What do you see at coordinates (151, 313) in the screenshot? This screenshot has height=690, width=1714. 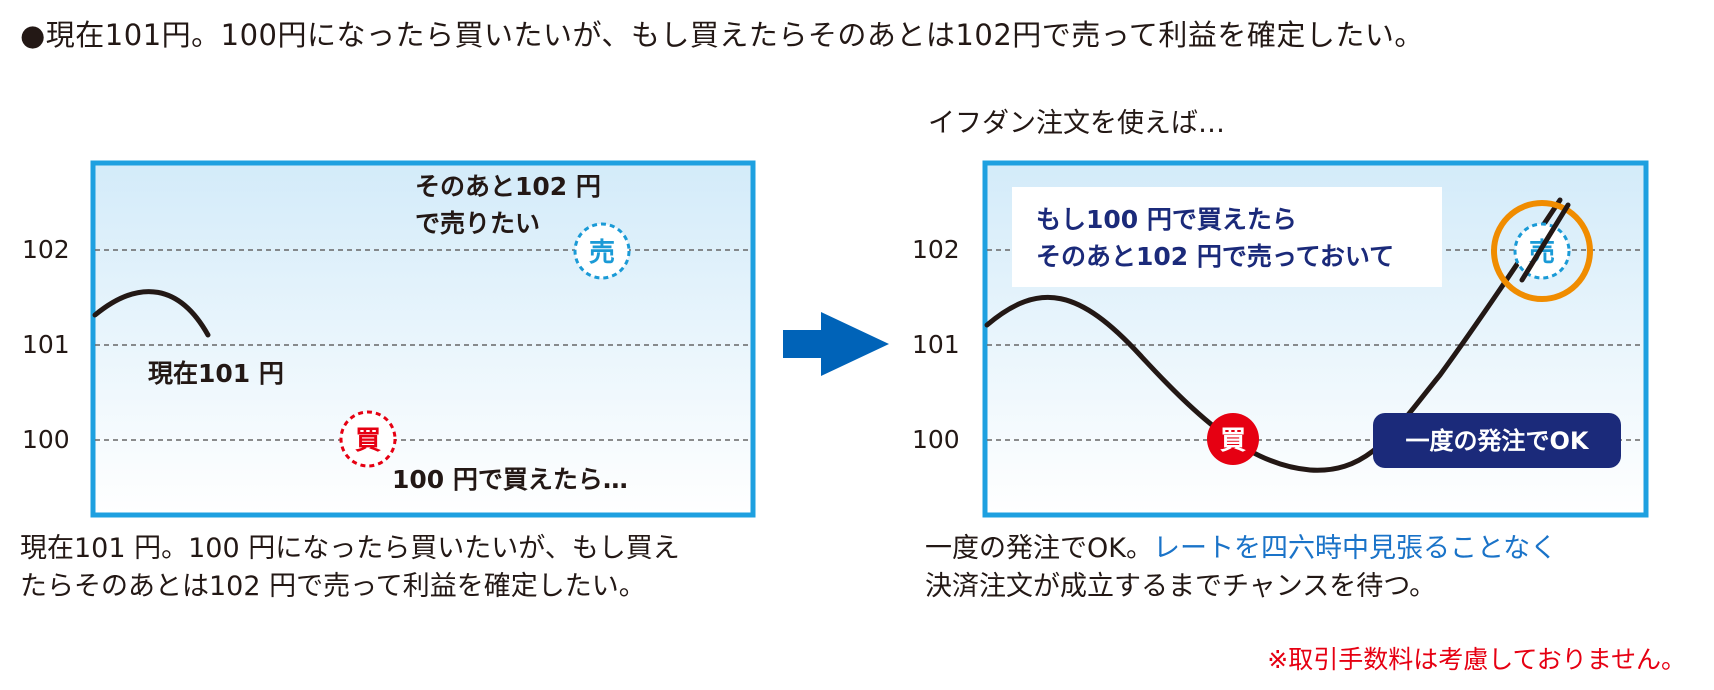 I see `left-rate-curve` at bounding box center [151, 313].